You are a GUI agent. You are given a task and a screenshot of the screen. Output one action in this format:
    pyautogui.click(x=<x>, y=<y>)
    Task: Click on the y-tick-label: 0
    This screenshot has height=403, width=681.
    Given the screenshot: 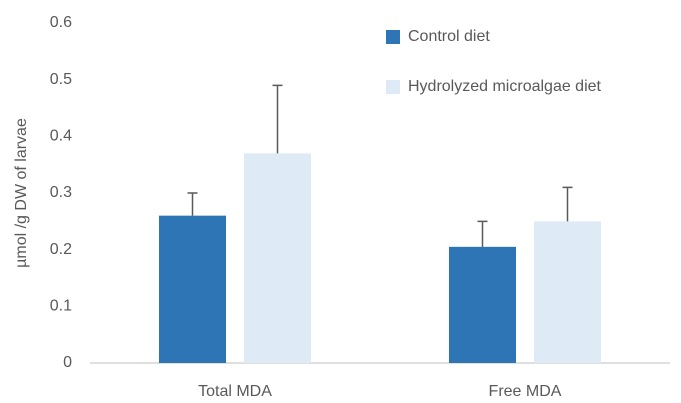 What is the action you would take?
    pyautogui.click(x=67, y=362)
    